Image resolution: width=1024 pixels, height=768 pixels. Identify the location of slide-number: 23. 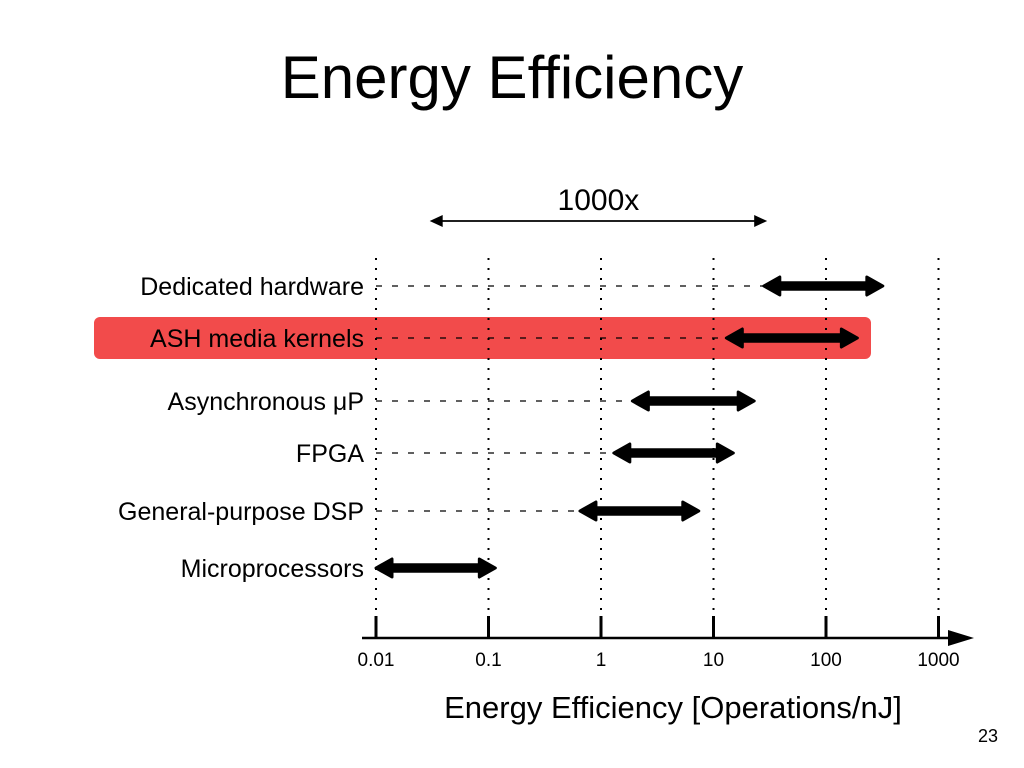
(987, 736).